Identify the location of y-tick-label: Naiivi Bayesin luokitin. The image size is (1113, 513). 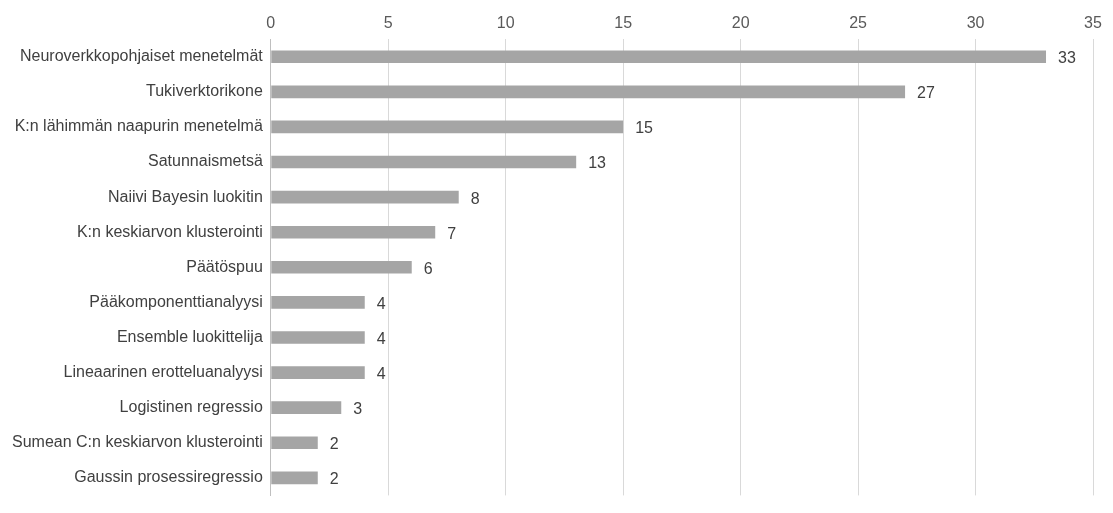
(185, 196).